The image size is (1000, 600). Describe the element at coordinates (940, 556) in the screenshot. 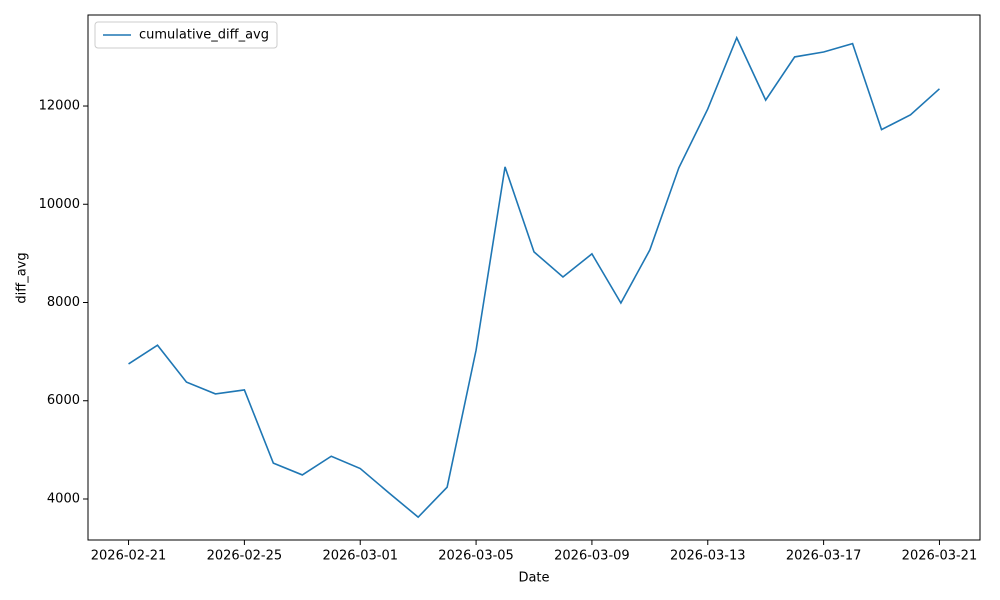

I see `x-tick-label: 2026-03-21` at that location.